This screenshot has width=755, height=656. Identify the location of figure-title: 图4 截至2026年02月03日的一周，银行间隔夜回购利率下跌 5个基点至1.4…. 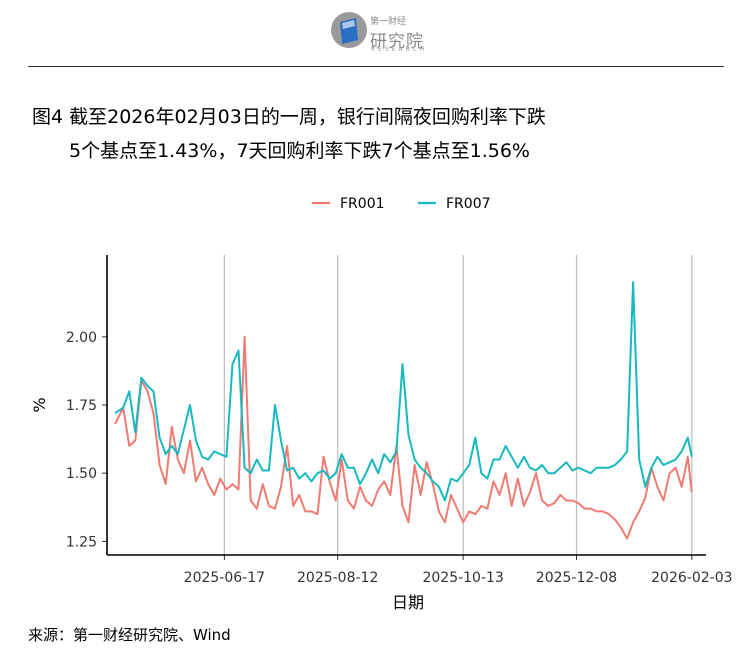
(382, 134).